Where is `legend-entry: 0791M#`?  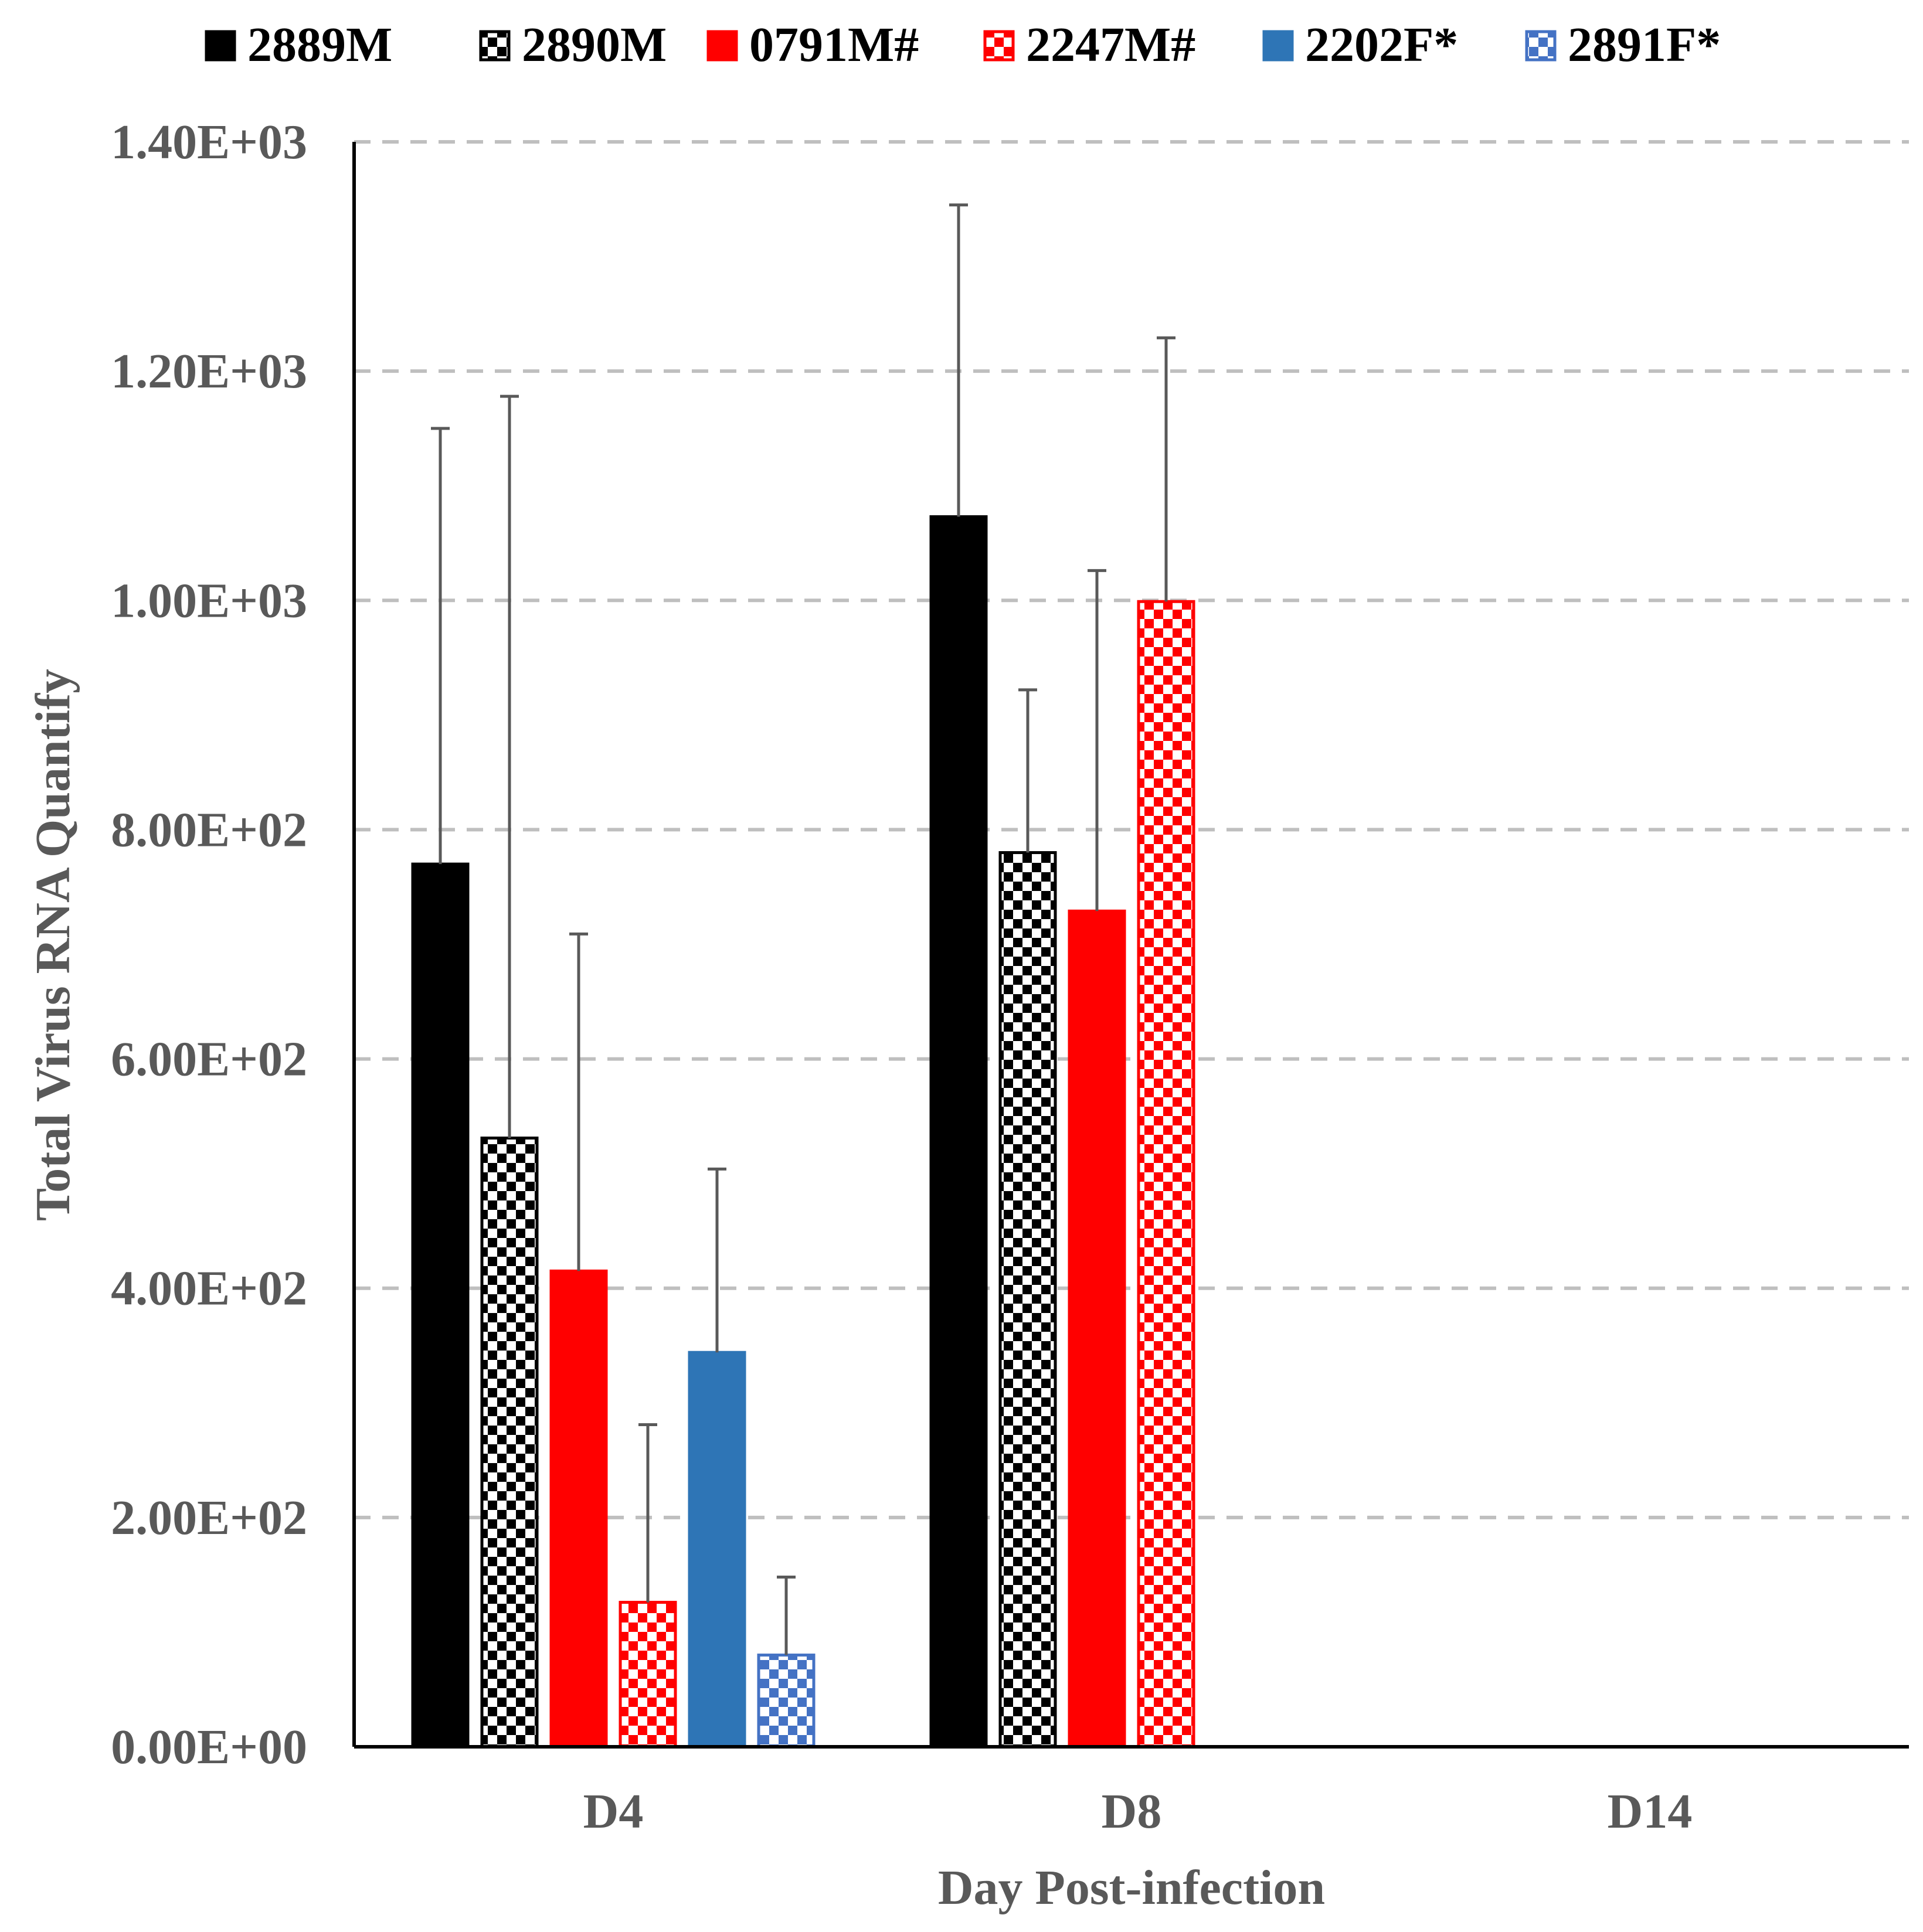 legend-entry: 0791M# is located at coordinates (813, 45).